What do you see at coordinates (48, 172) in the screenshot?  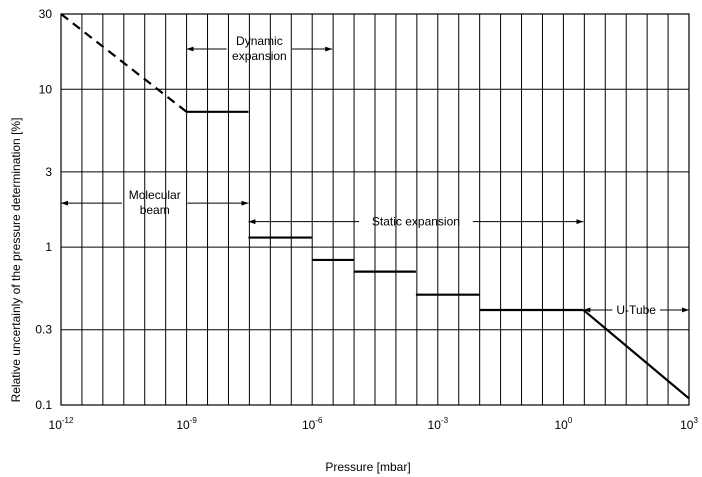 I see `y-tick-label: 3` at bounding box center [48, 172].